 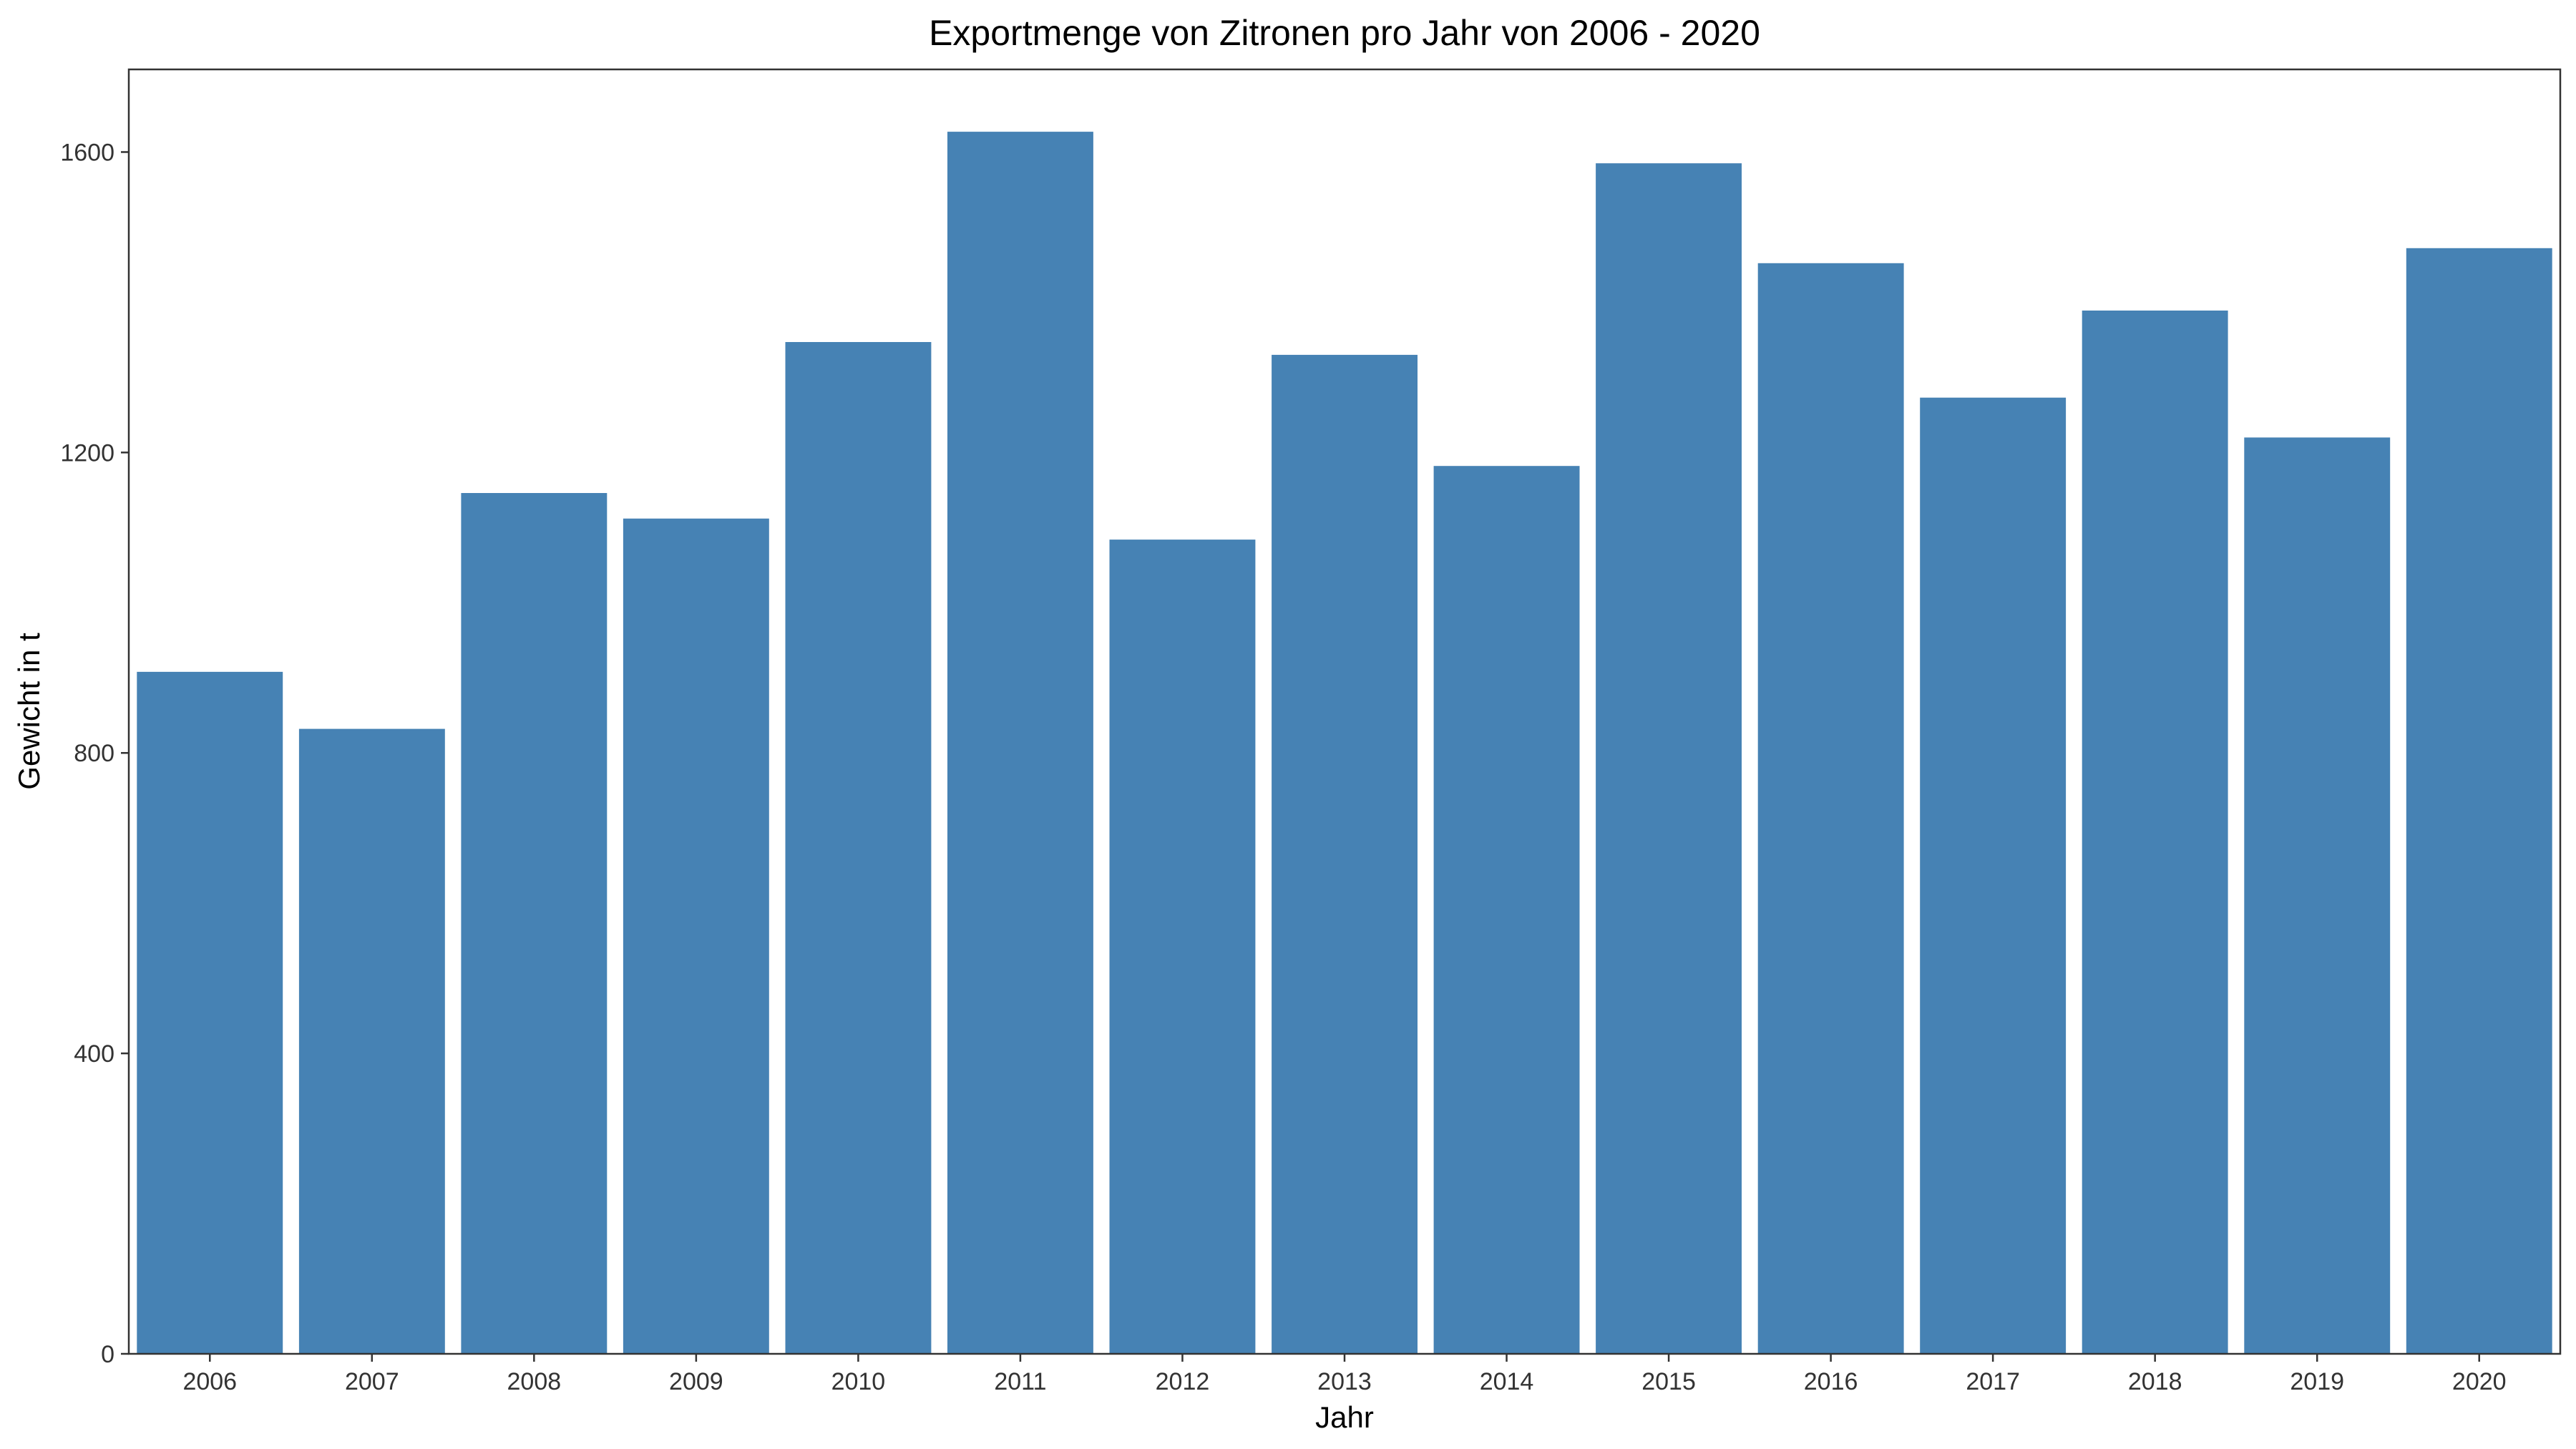 I want to click on x-tick-label: 2013, so click(x=1344, y=1381).